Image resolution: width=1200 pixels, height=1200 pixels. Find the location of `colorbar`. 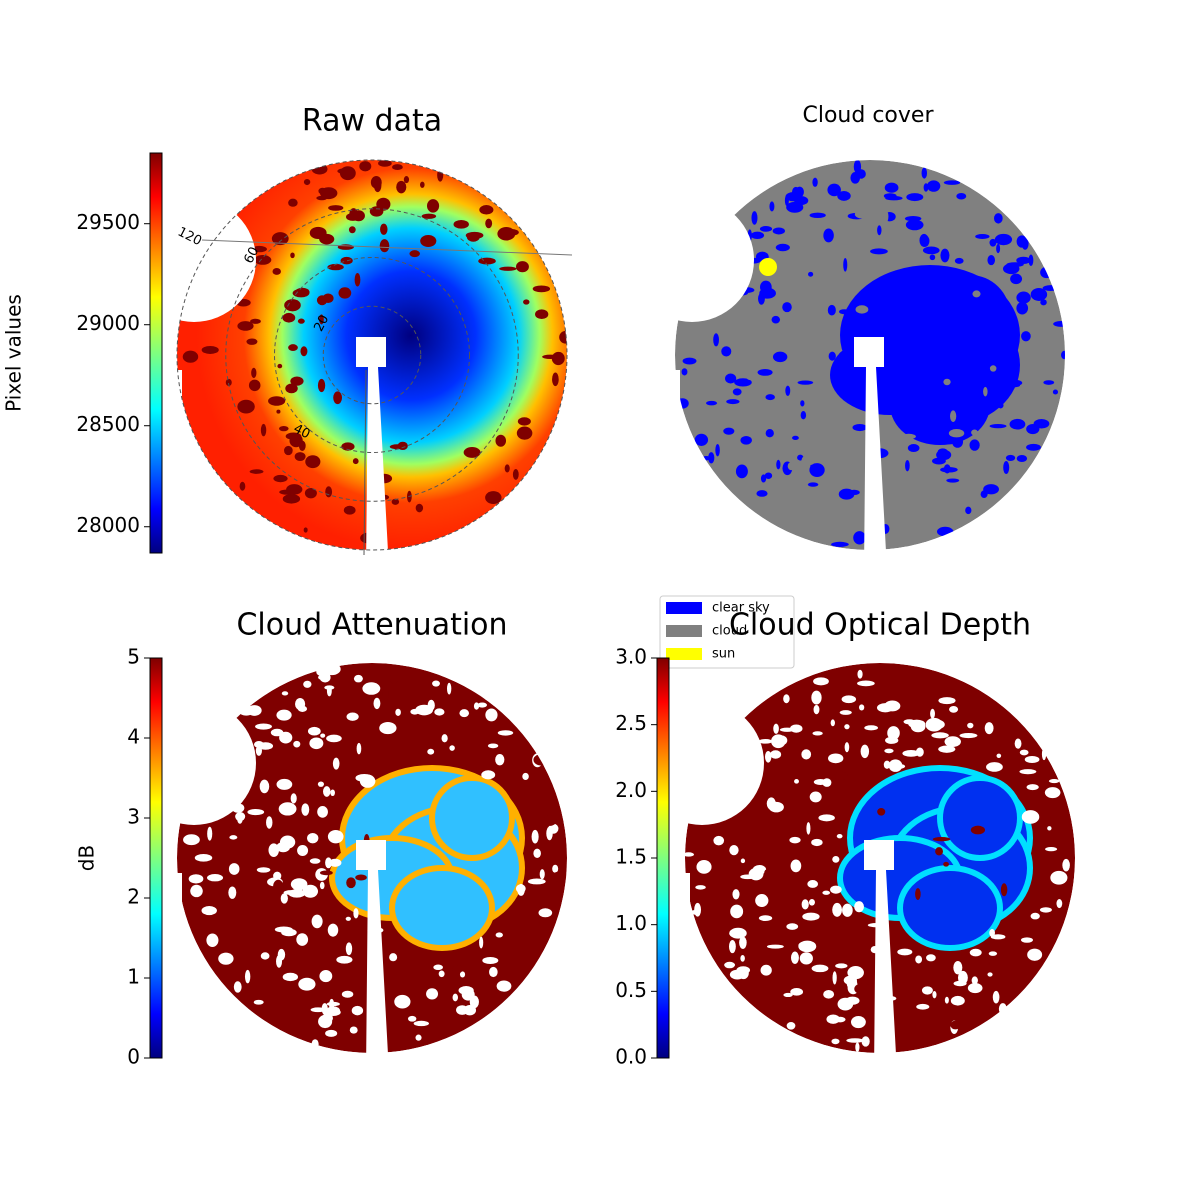

colorbar is located at coordinates (156, 858).